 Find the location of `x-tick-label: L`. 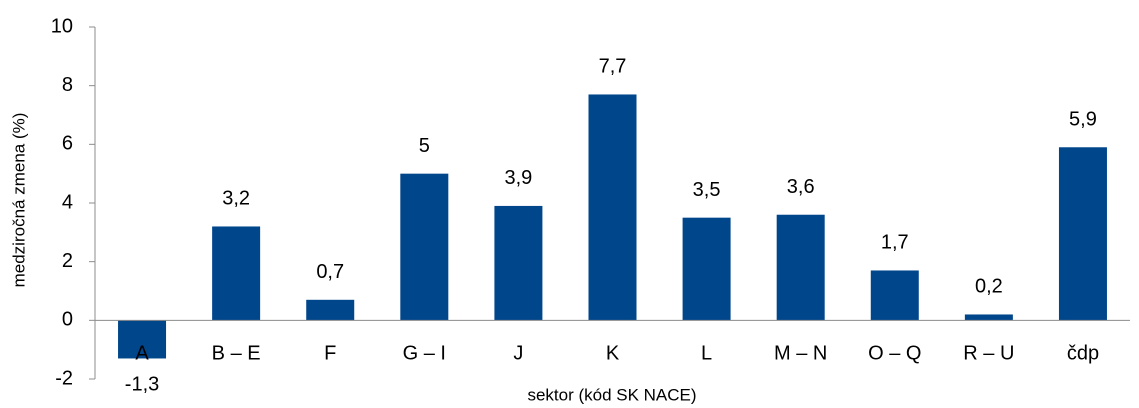

x-tick-label: L is located at coordinates (706, 354).